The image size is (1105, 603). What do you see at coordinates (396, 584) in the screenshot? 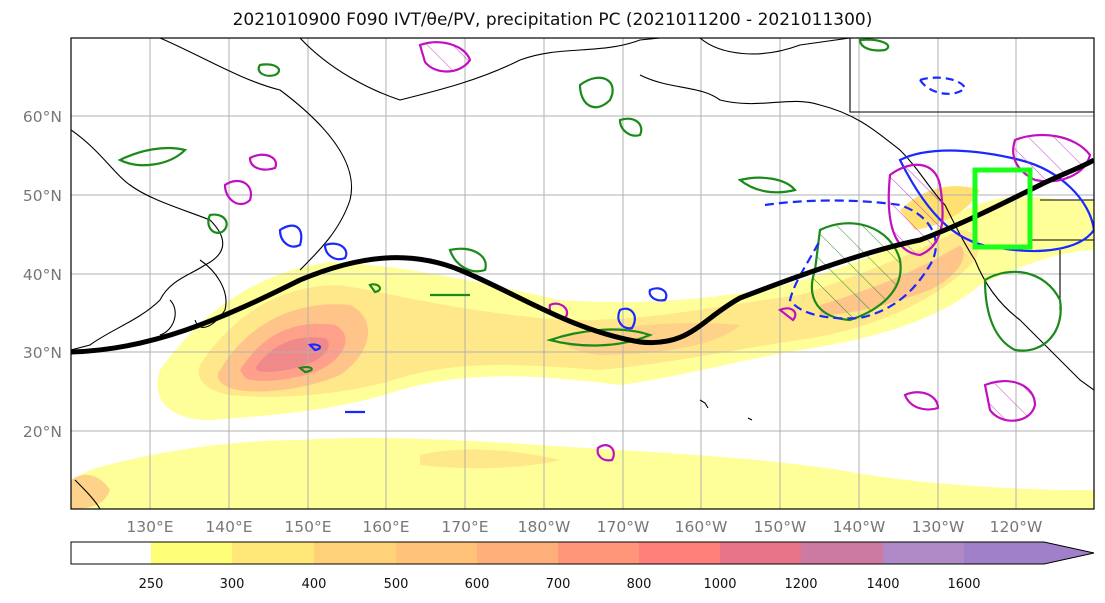
I see `colorbar-label: 500` at bounding box center [396, 584].